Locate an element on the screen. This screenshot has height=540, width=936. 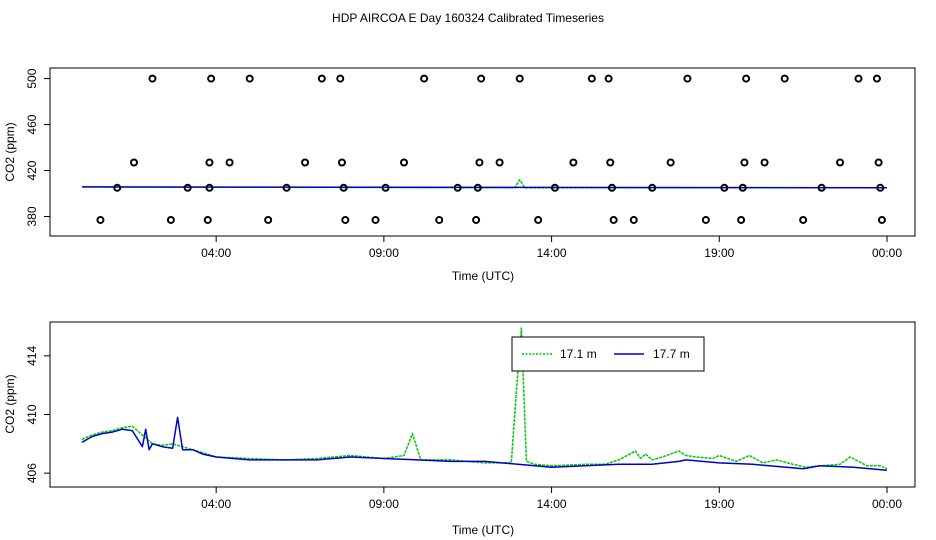
y-tick-label: 410 is located at coordinates (32, 414).